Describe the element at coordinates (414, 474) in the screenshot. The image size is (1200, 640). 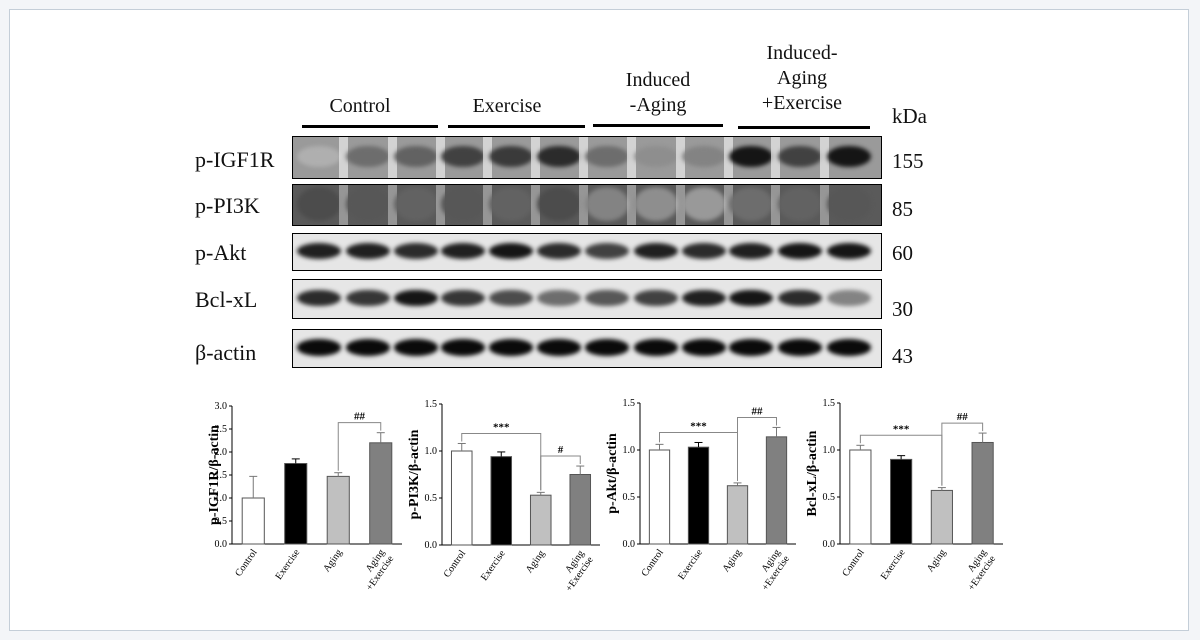
I see `y-axis-label: p-PI3K/β-actin` at that location.